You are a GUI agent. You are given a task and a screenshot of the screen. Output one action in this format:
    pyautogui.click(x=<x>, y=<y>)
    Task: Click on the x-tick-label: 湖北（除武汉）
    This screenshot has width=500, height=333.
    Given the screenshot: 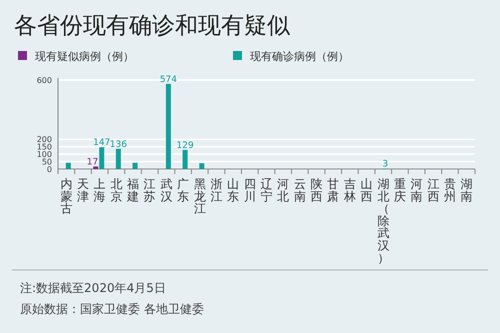 What is the action you would take?
    pyautogui.click(x=383, y=221)
    